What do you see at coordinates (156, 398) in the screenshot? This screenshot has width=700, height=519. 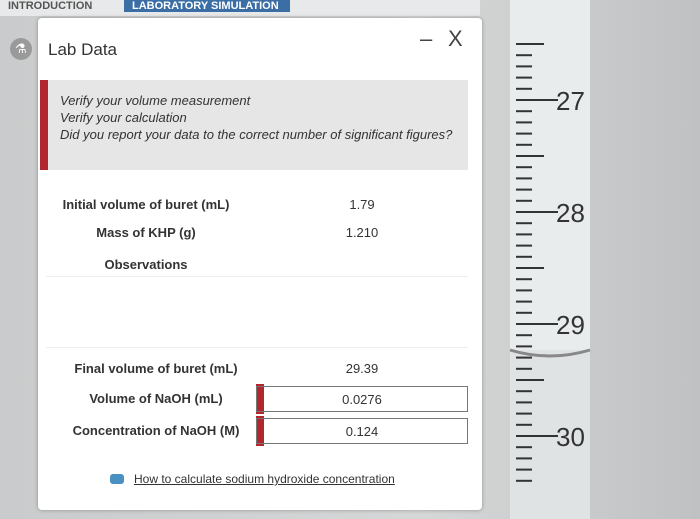 I see `row-label: Volume of NaOH (mL)` at bounding box center [156, 398].